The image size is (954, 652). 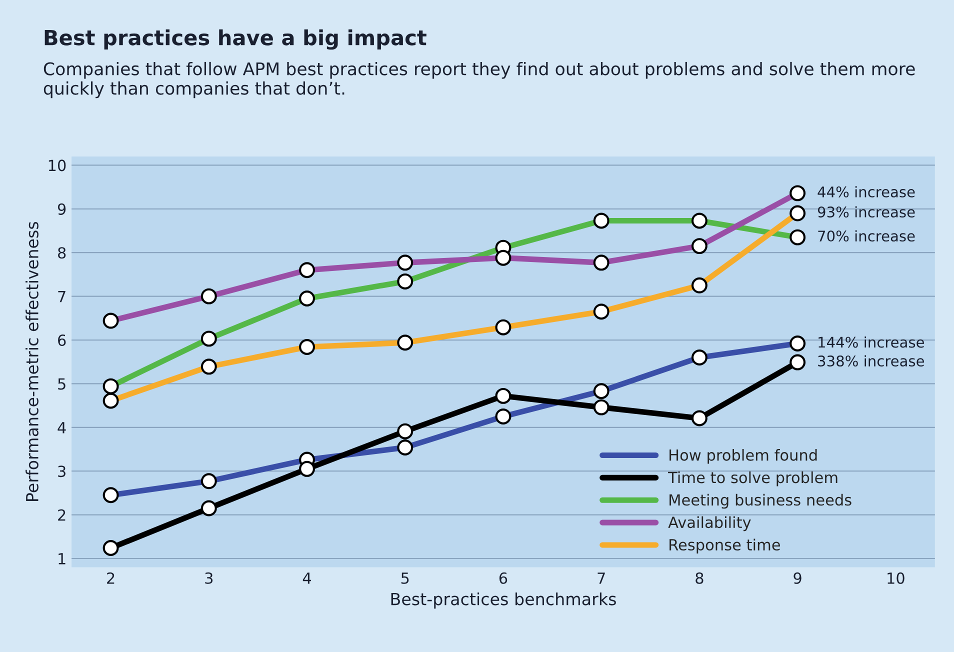 I want to click on annotation: 93% increase, so click(x=866, y=212).